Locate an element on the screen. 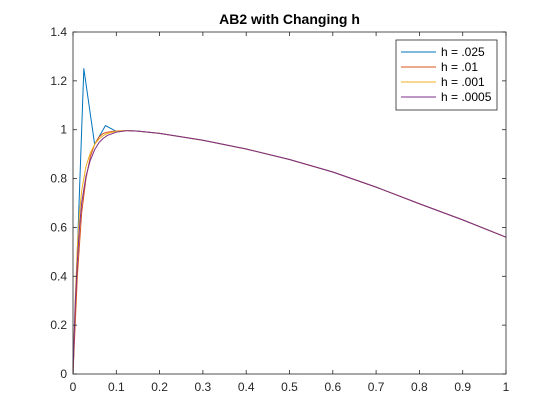 The height and width of the screenshot is (420, 560). x-tick-label: 0.8 is located at coordinates (419, 387).